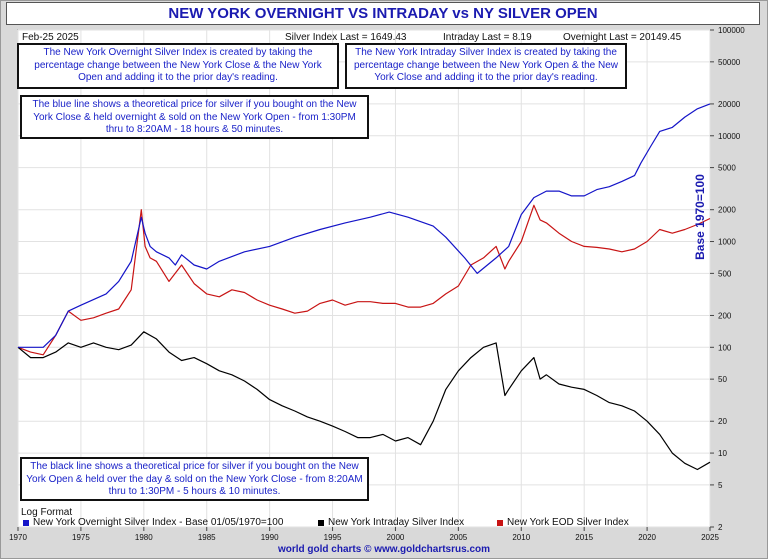  I want to click on x-tick-label: 1990, so click(270, 537).